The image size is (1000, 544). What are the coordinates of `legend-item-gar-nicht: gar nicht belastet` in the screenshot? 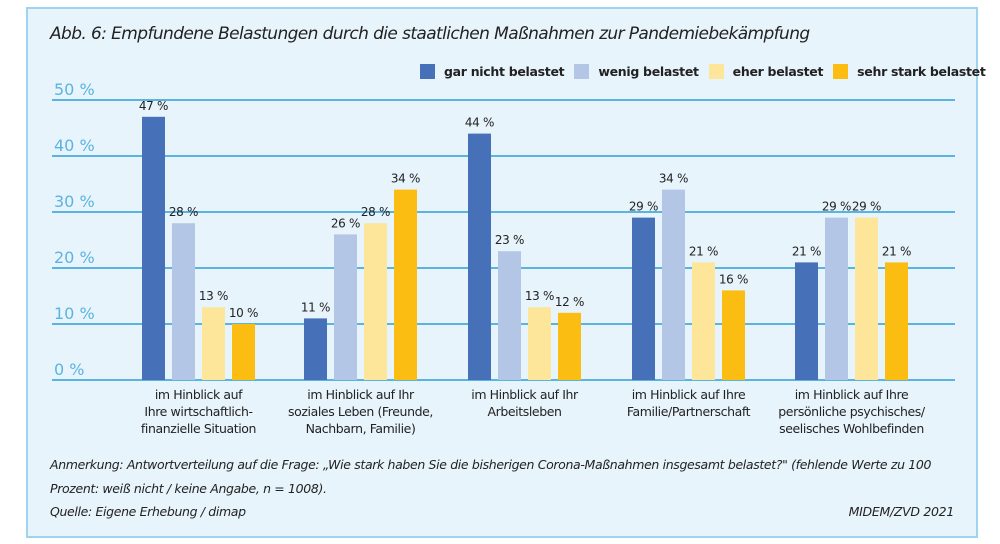 It's located at (492, 71).